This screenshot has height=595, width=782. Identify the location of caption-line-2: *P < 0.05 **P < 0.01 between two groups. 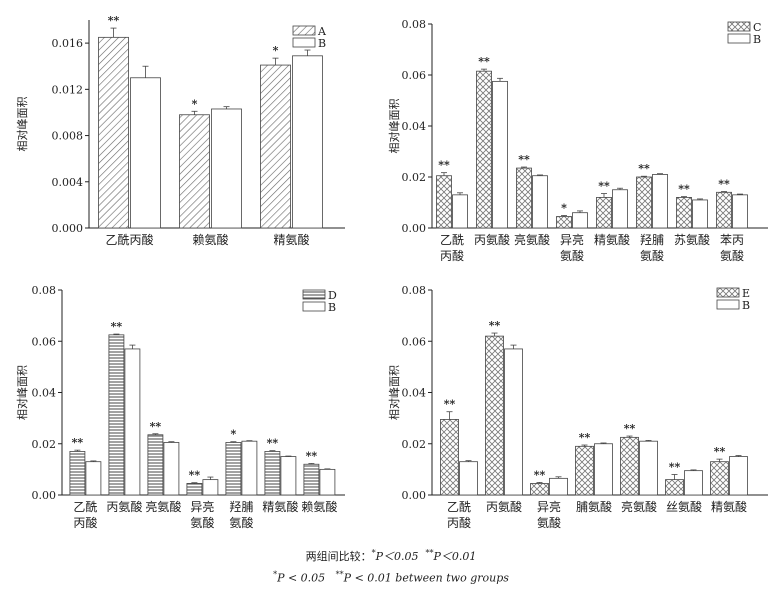
(391, 577).